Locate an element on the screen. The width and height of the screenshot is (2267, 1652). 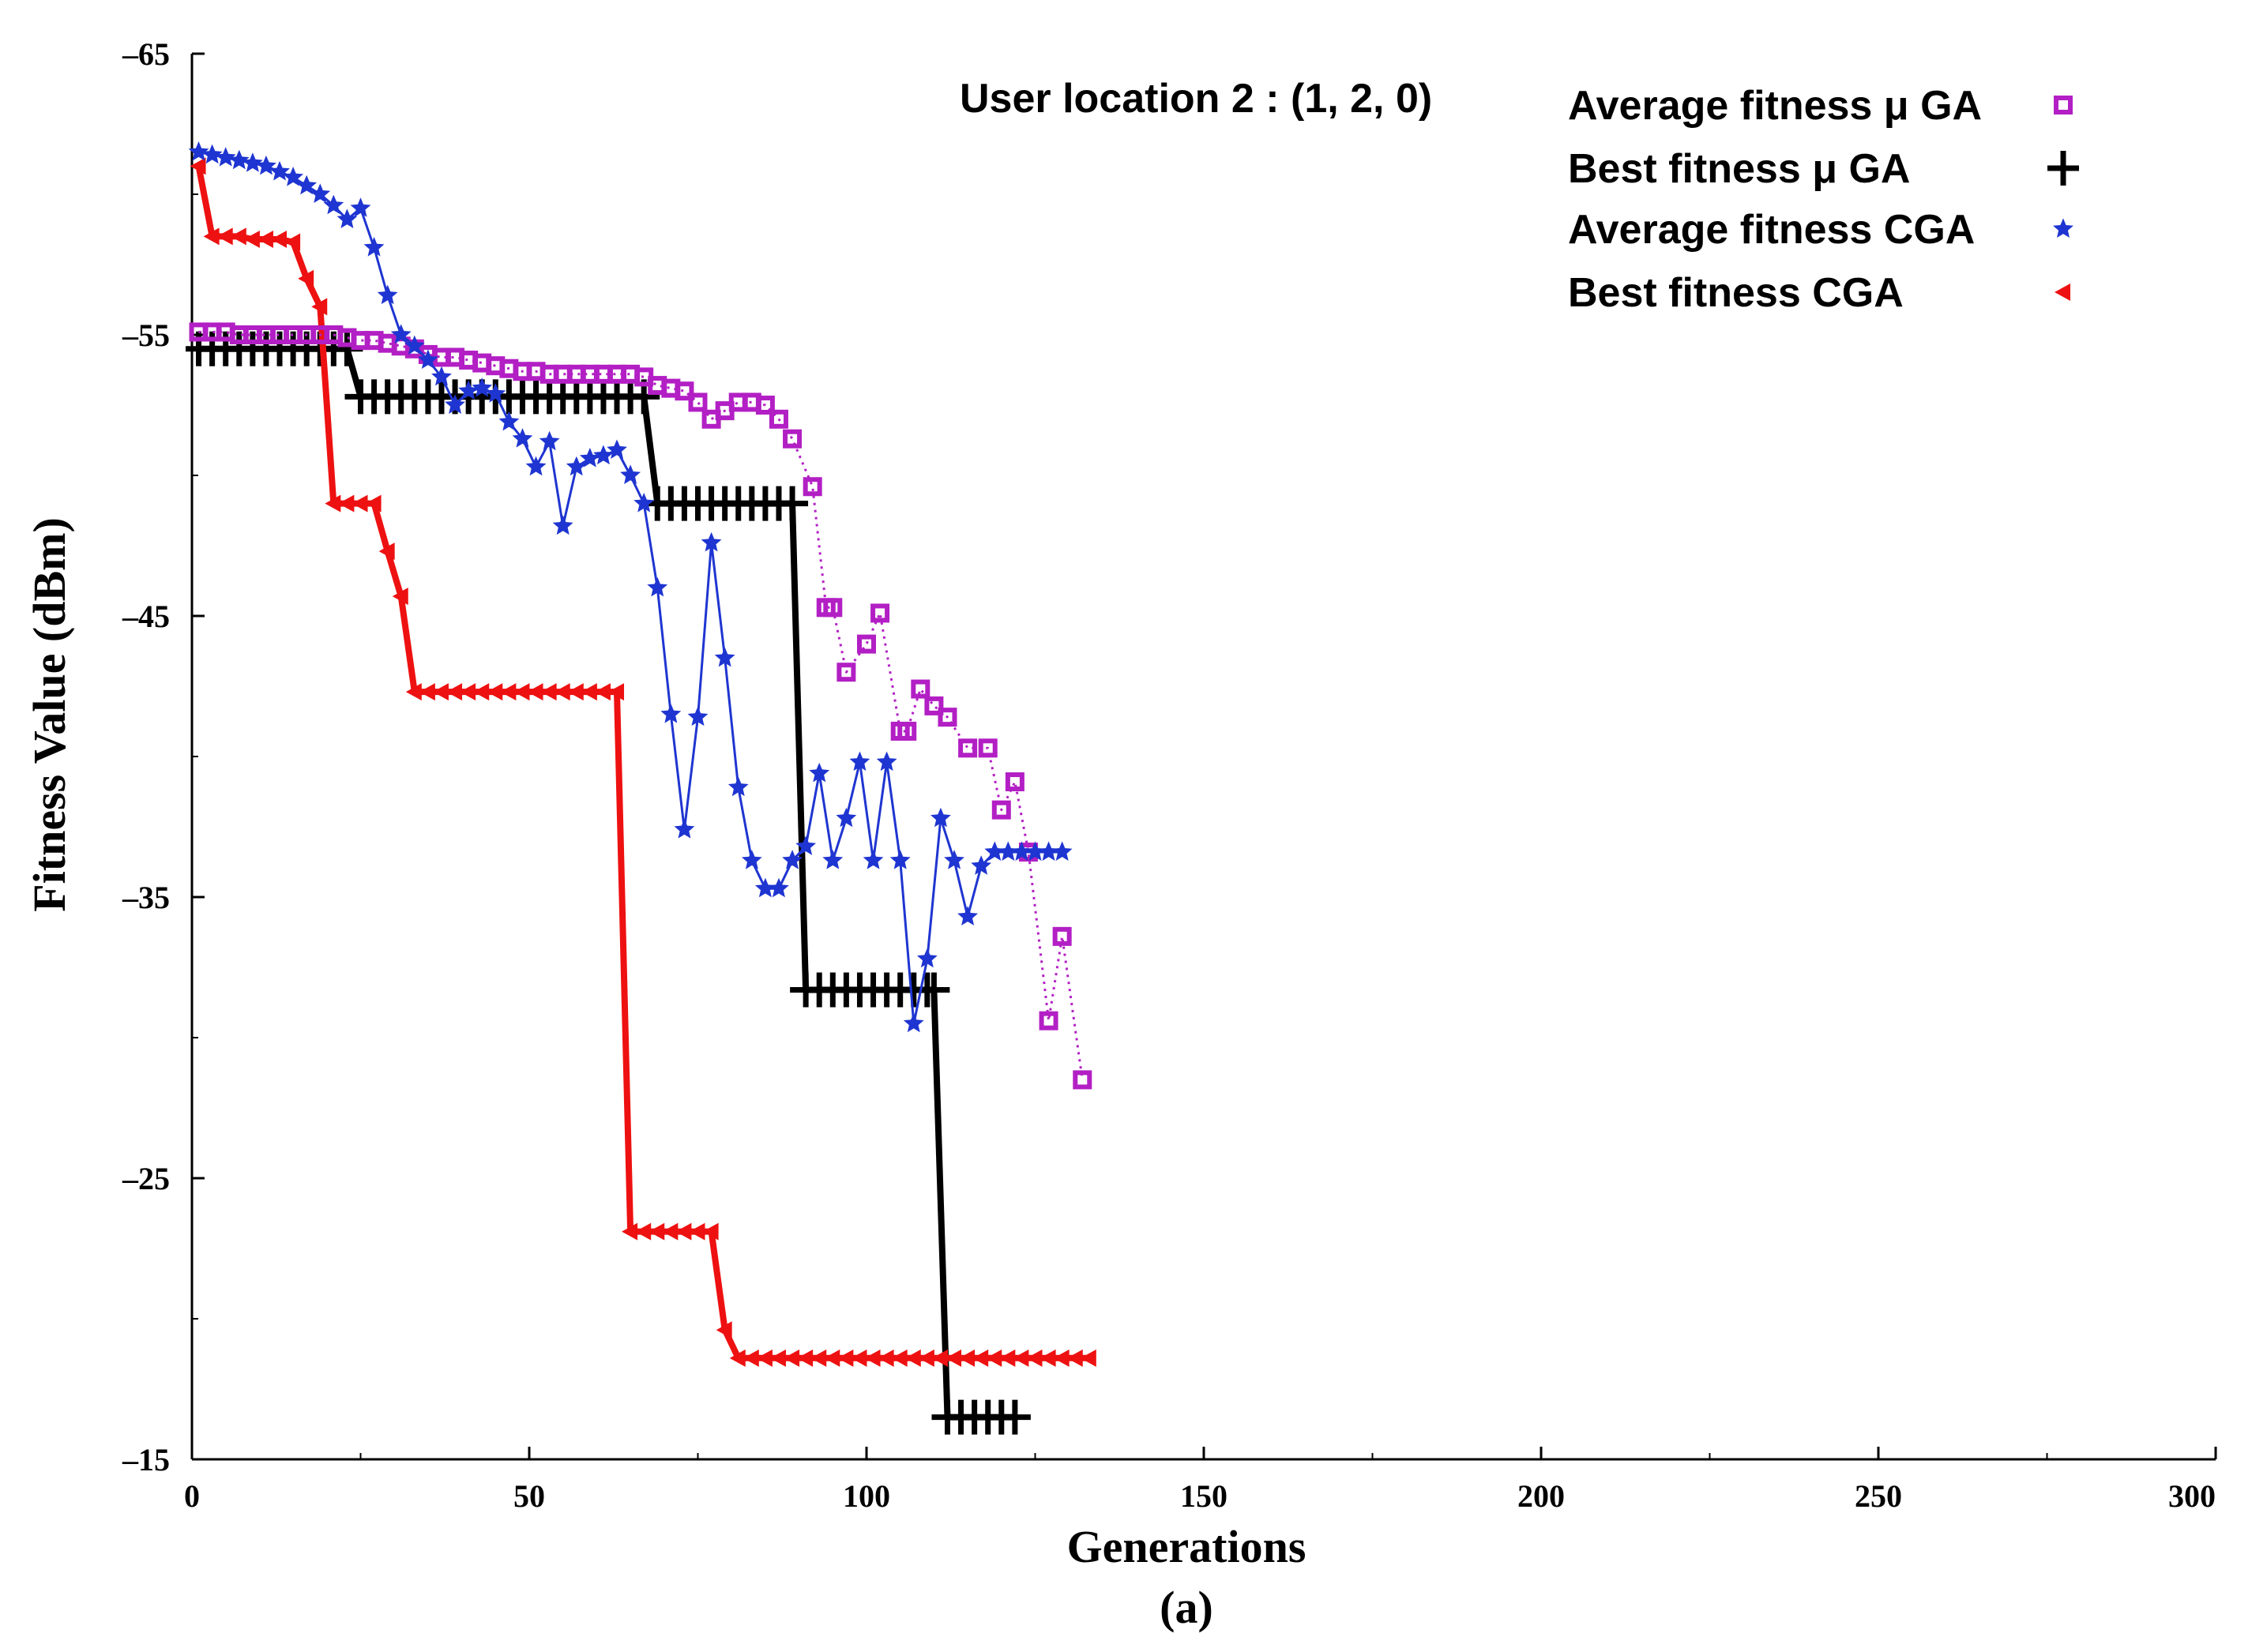
legend-item: Average fitness μ GA is located at coordinates (1820, 106).